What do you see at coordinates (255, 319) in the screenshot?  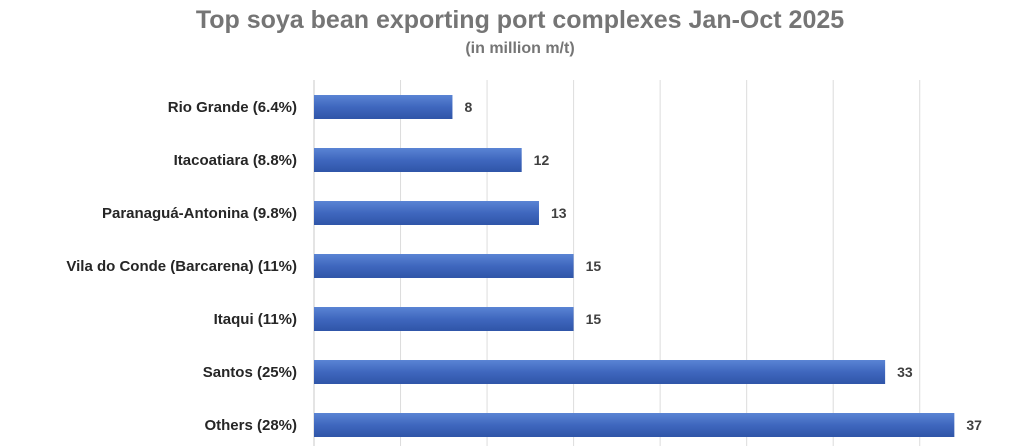 I see `category-label: Itaqui (11%)` at bounding box center [255, 319].